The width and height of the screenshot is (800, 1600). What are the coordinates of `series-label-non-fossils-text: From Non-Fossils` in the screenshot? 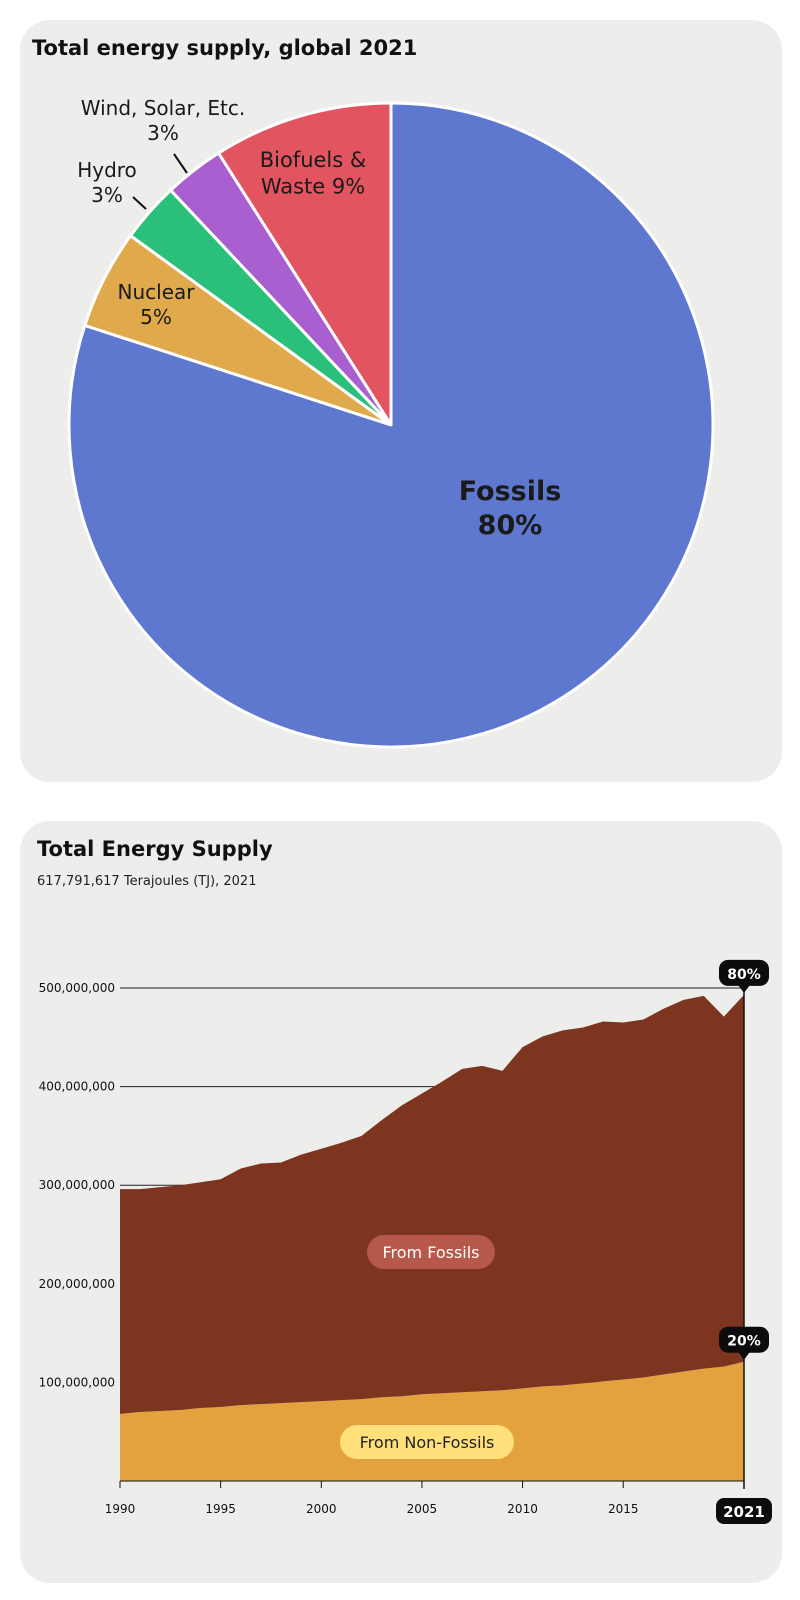 It's located at (427, 1442).